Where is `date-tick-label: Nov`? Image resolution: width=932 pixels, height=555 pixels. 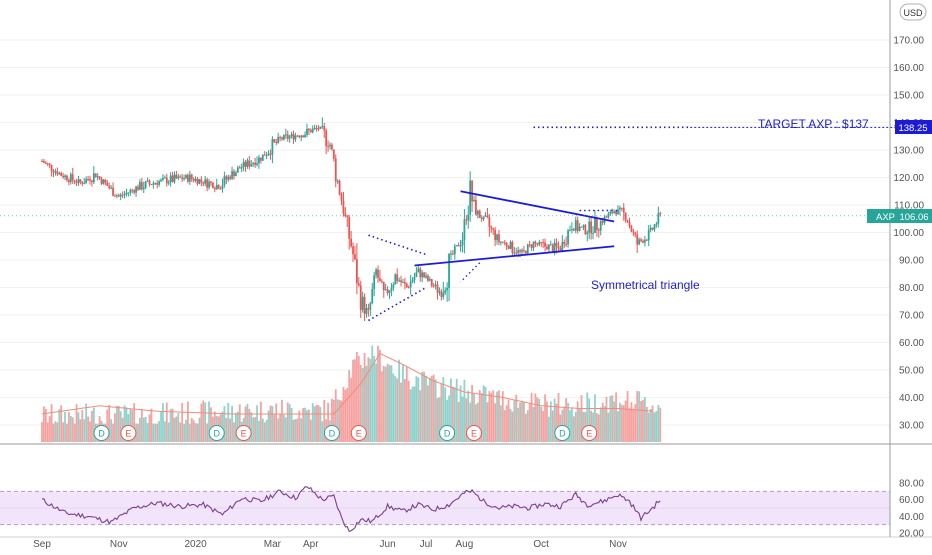
date-tick-label: Nov is located at coordinates (119, 544).